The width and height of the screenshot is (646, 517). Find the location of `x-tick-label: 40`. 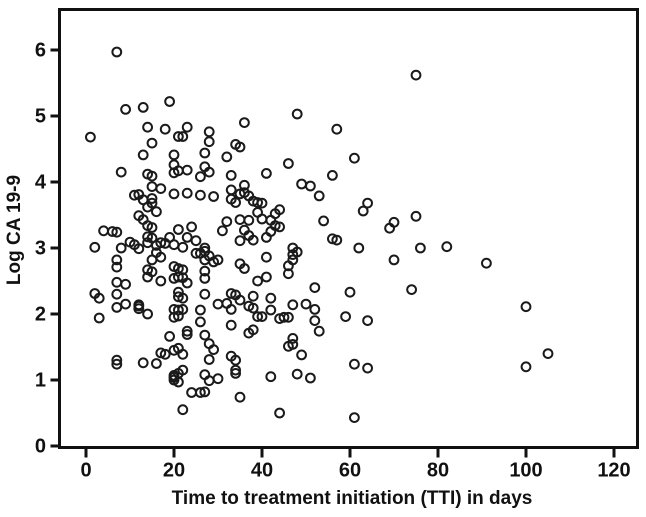

x-tick-label: 40 is located at coordinates (262, 470).